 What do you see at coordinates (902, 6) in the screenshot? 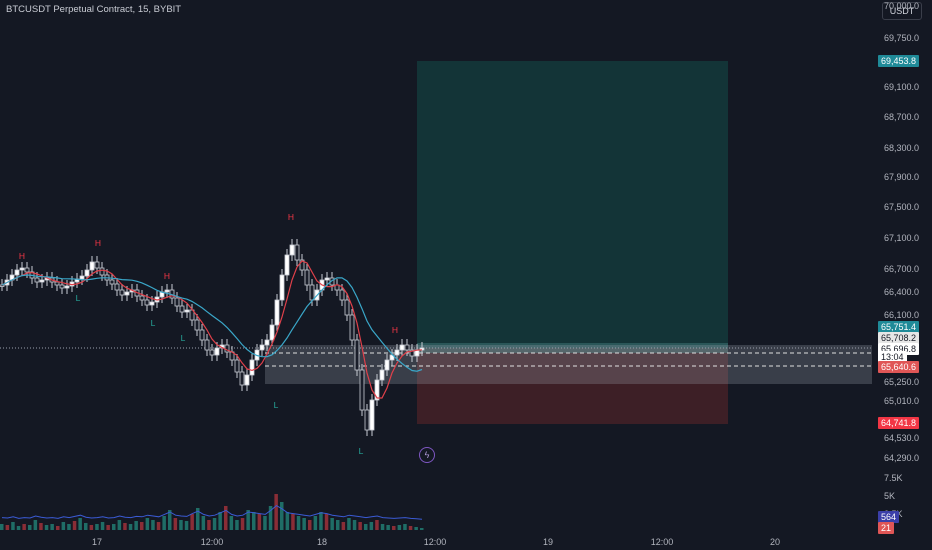
I see `price-tick: 70,000.0` at bounding box center [902, 6].